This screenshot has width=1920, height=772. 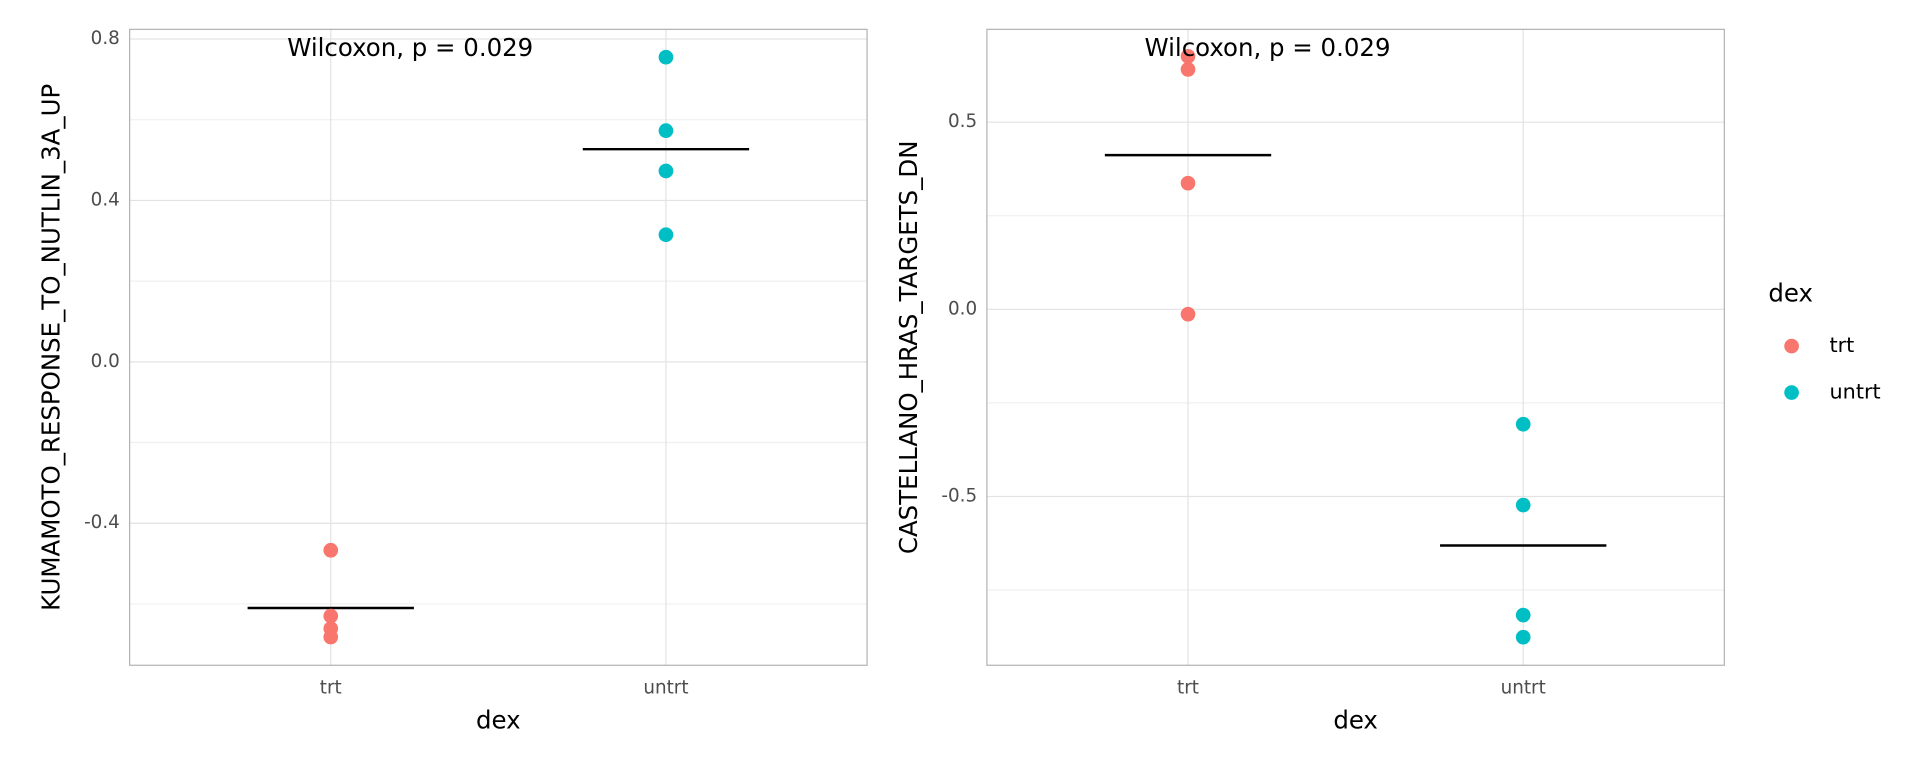 What do you see at coordinates (1790, 293) in the screenshot?
I see `legend-title: dex` at bounding box center [1790, 293].